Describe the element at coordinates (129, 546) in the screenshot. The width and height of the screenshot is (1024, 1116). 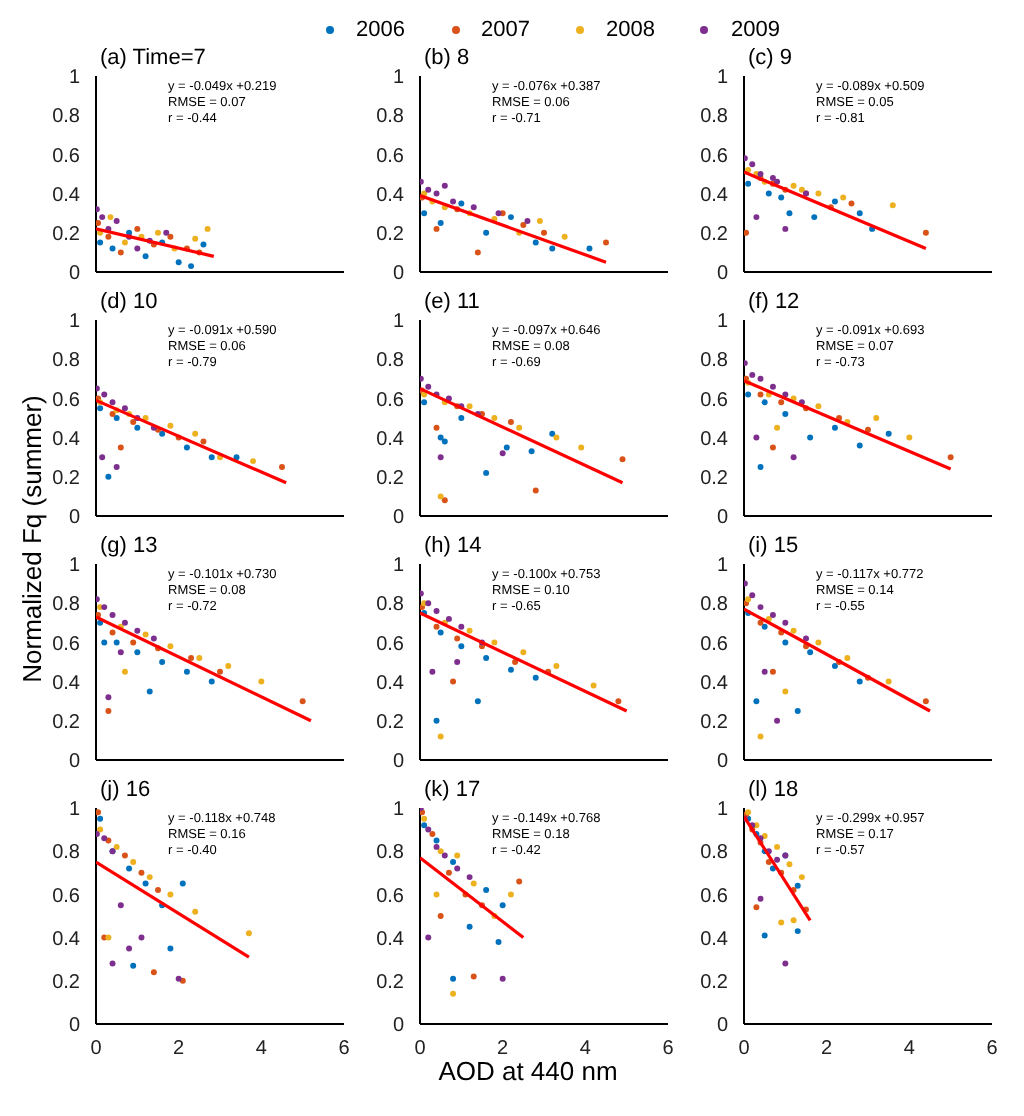
I see `chart-title: (g) 13` at that location.